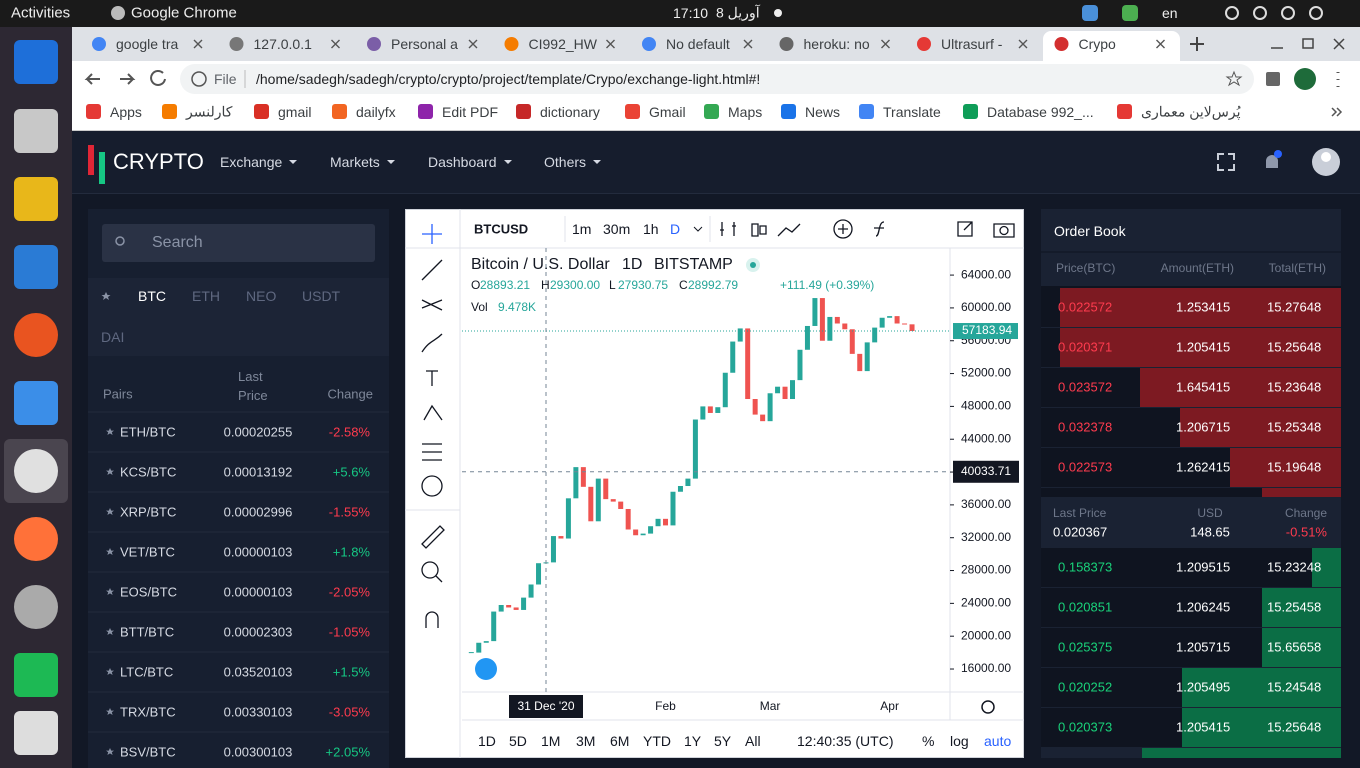  I want to click on ask-cell: 0.020371, so click(1085, 347).